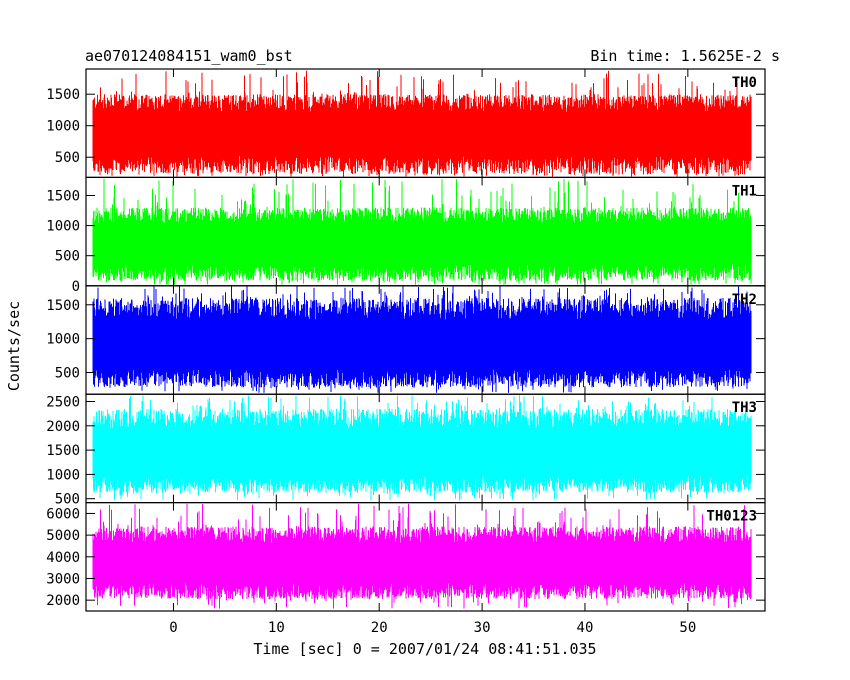  I want to click on x-tick-label: 0, so click(173, 628).